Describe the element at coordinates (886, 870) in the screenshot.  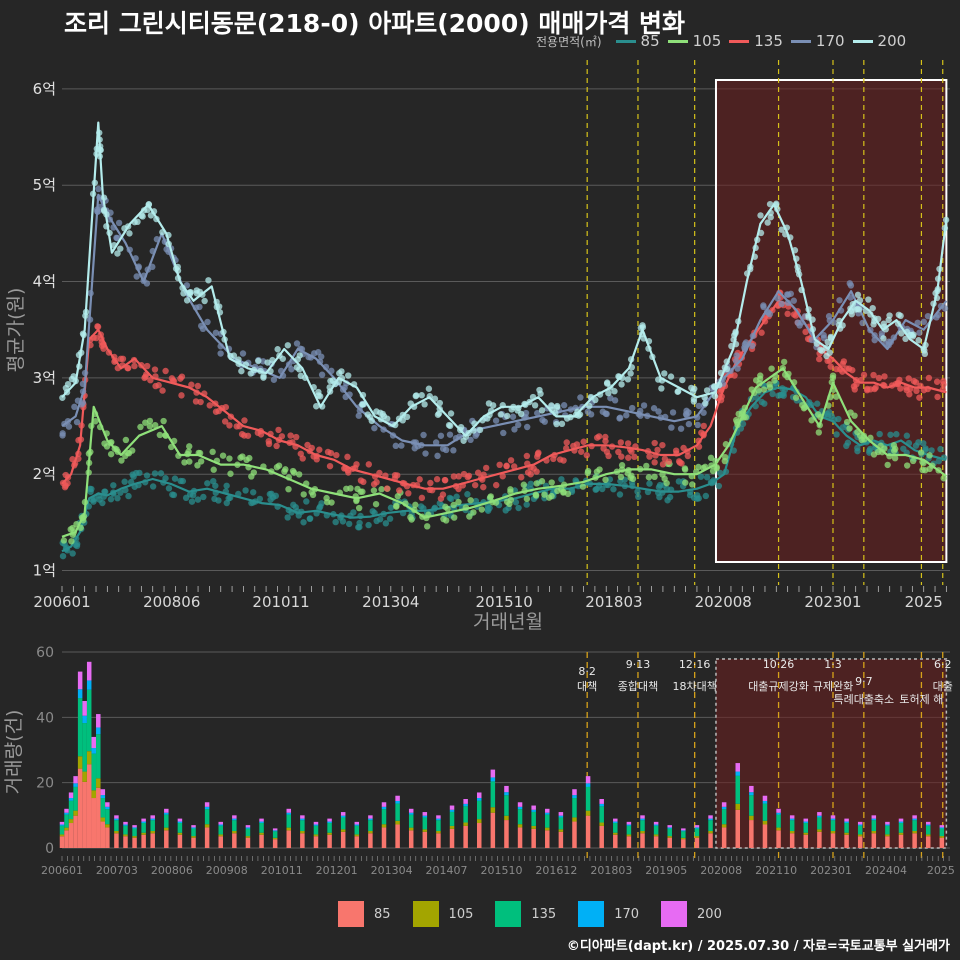
I see `x-tick-label: 202404` at that location.